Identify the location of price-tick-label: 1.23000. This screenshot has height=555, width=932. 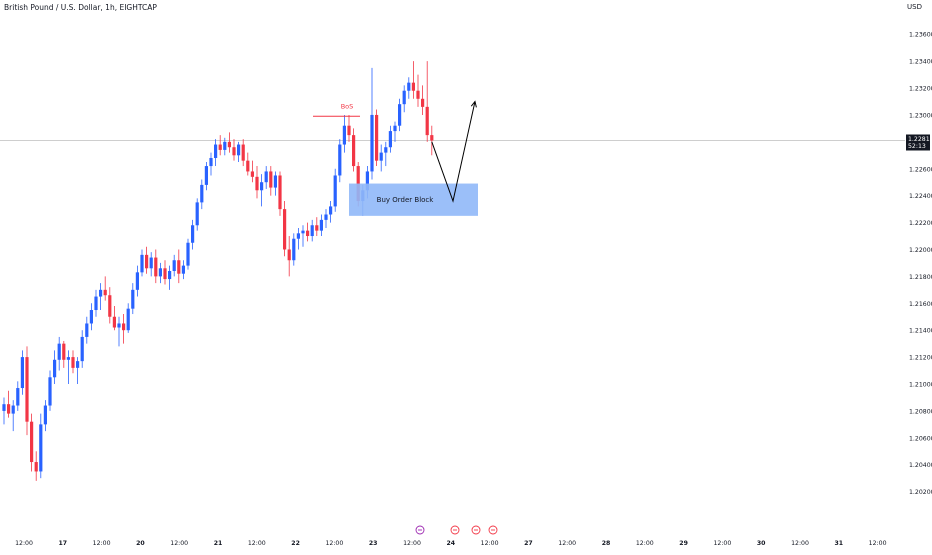
(920, 115).